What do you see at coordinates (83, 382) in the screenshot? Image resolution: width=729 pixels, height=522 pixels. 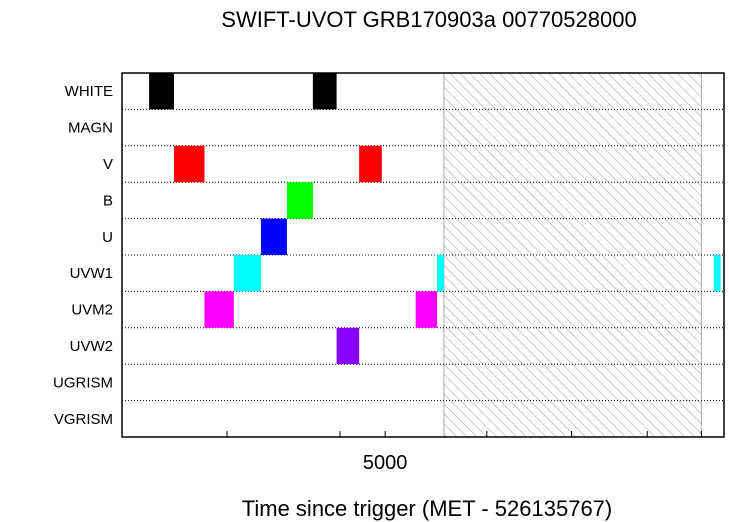 I see `y-tick-label: UGRISM` at bounding box center [83, 382].